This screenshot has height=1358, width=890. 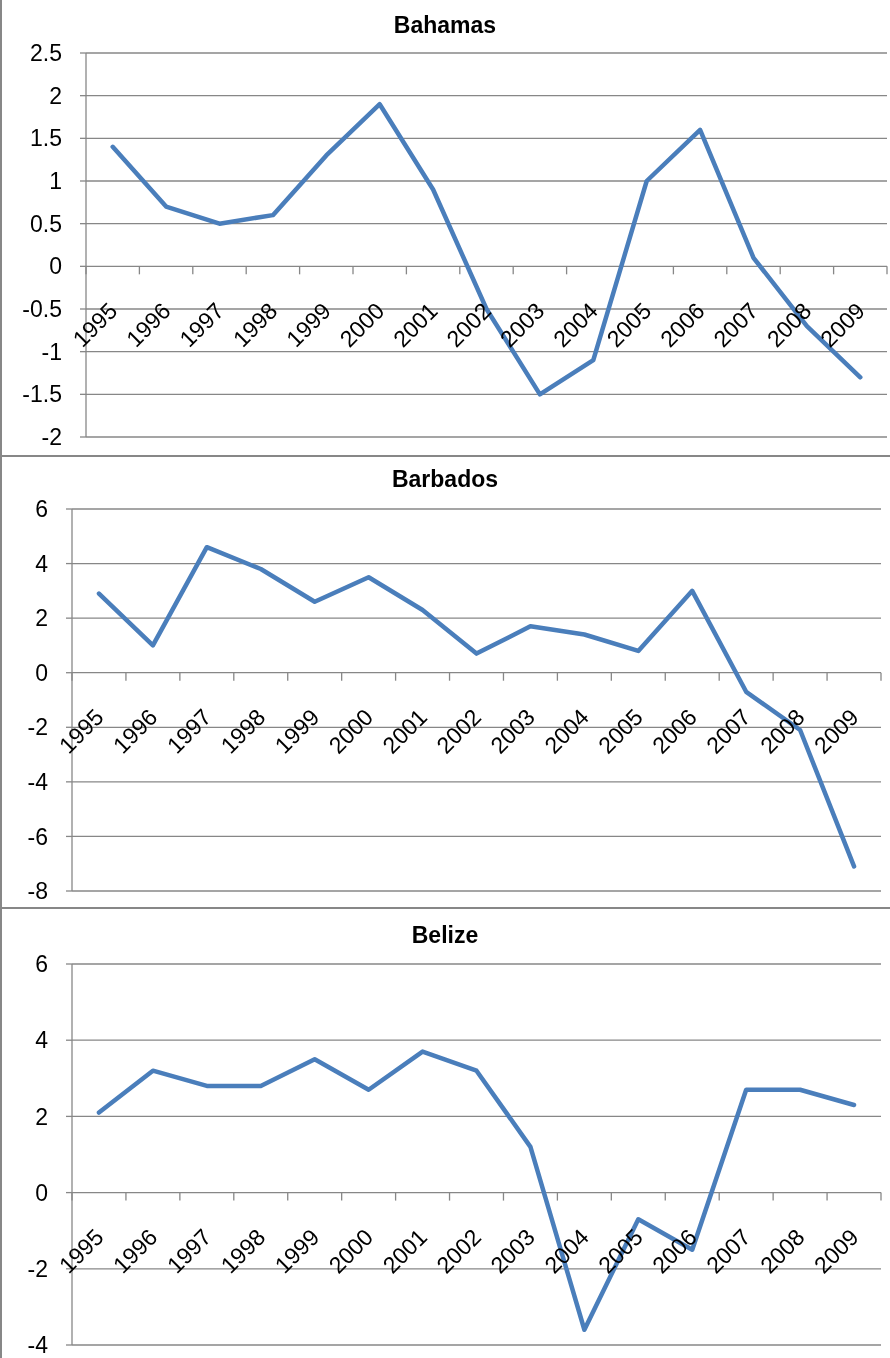 What do you see at coordinates (37, 836) in the screenshot?
I see `y-tick-label: -6` at bounding box center [37, 836].